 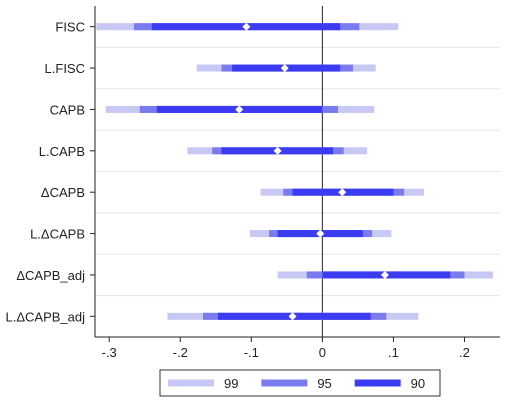 I want to click on legend: 99 95 90, so click(x=300, y=383).